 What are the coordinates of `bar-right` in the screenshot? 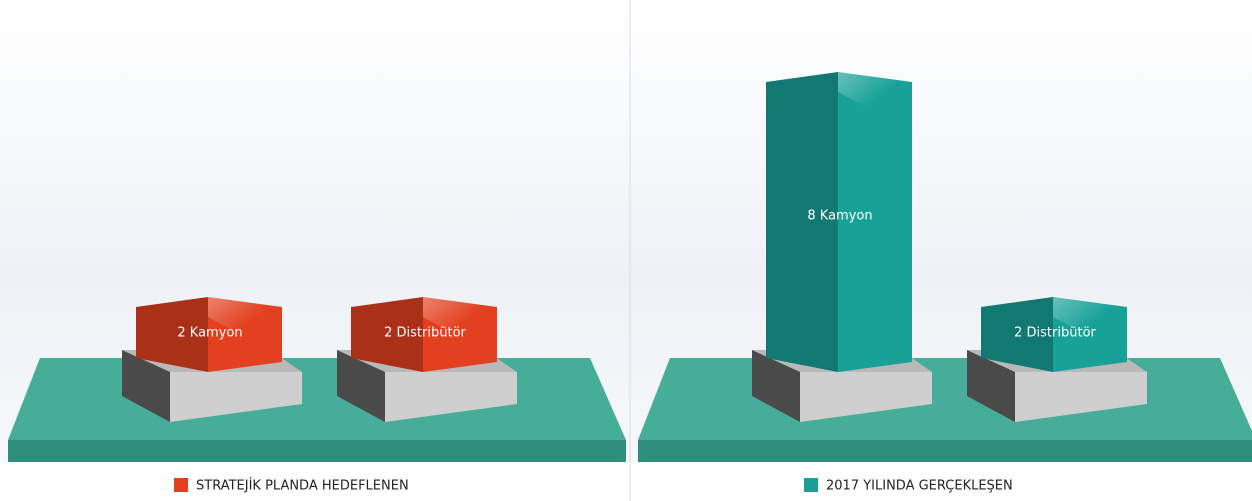 It's located at (875, 222).